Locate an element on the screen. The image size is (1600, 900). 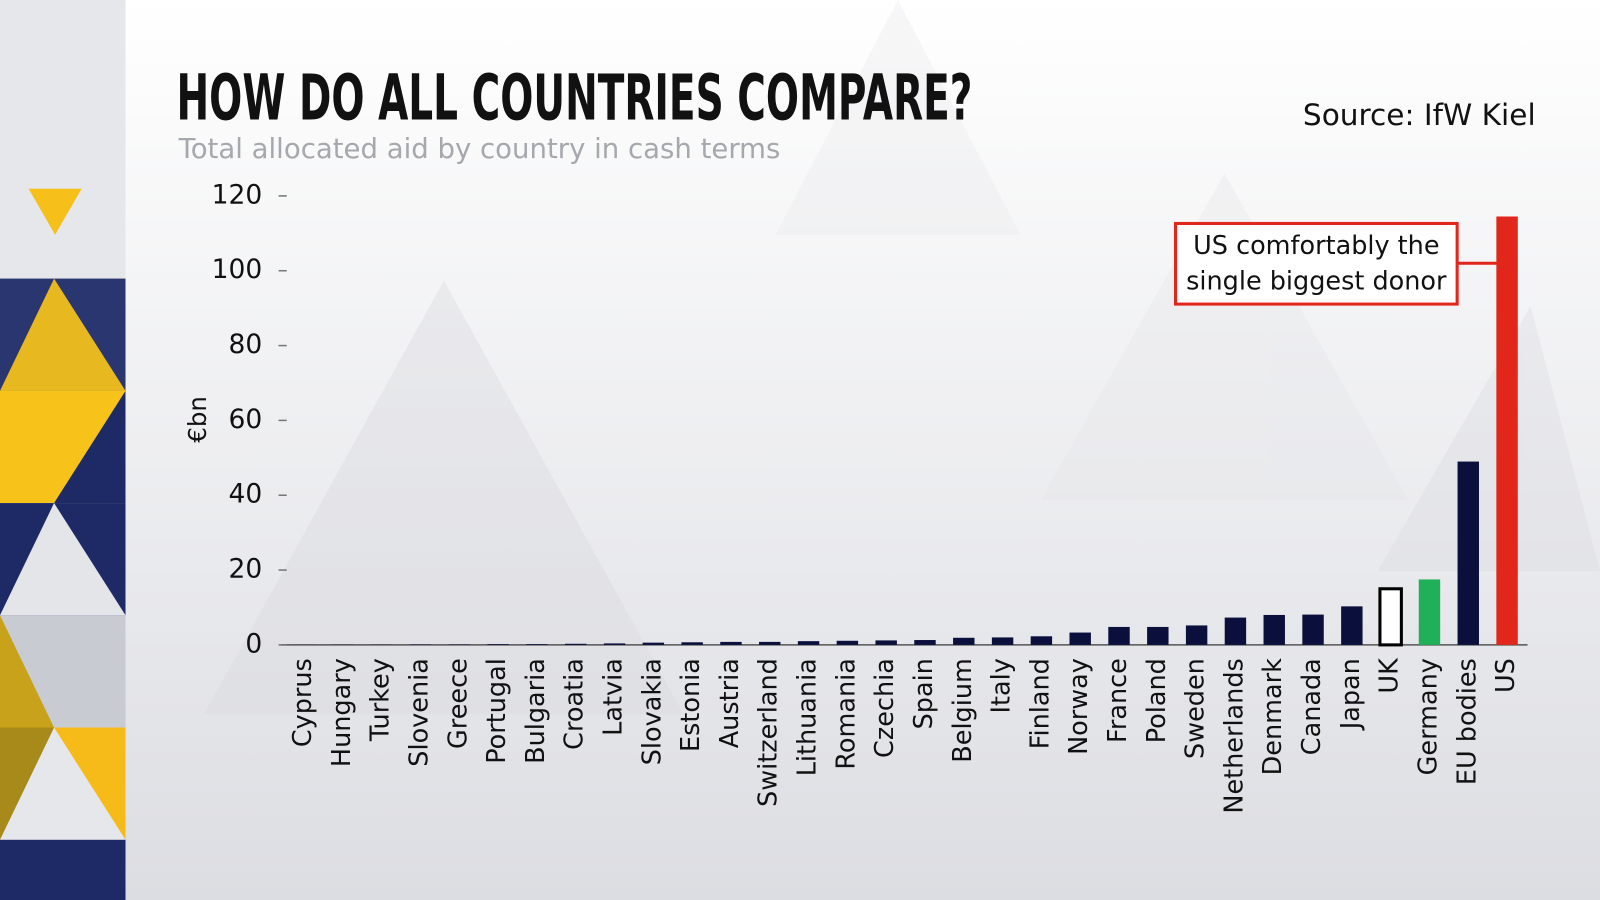
y-tick-label: 80 is located at coordinates (245, 344).